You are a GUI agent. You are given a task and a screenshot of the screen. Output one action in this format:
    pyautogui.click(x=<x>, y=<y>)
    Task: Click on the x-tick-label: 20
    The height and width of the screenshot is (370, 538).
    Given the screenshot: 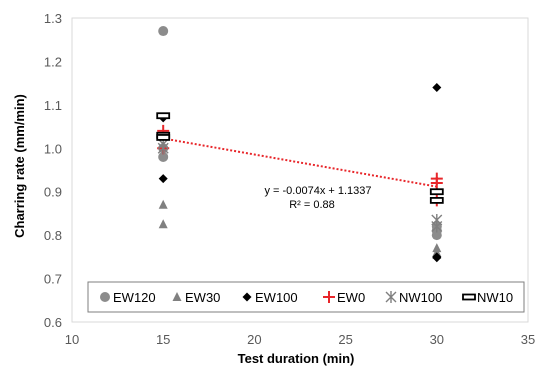 What is the action you would take?
    pyautogui.click(x=254, y=339)
    